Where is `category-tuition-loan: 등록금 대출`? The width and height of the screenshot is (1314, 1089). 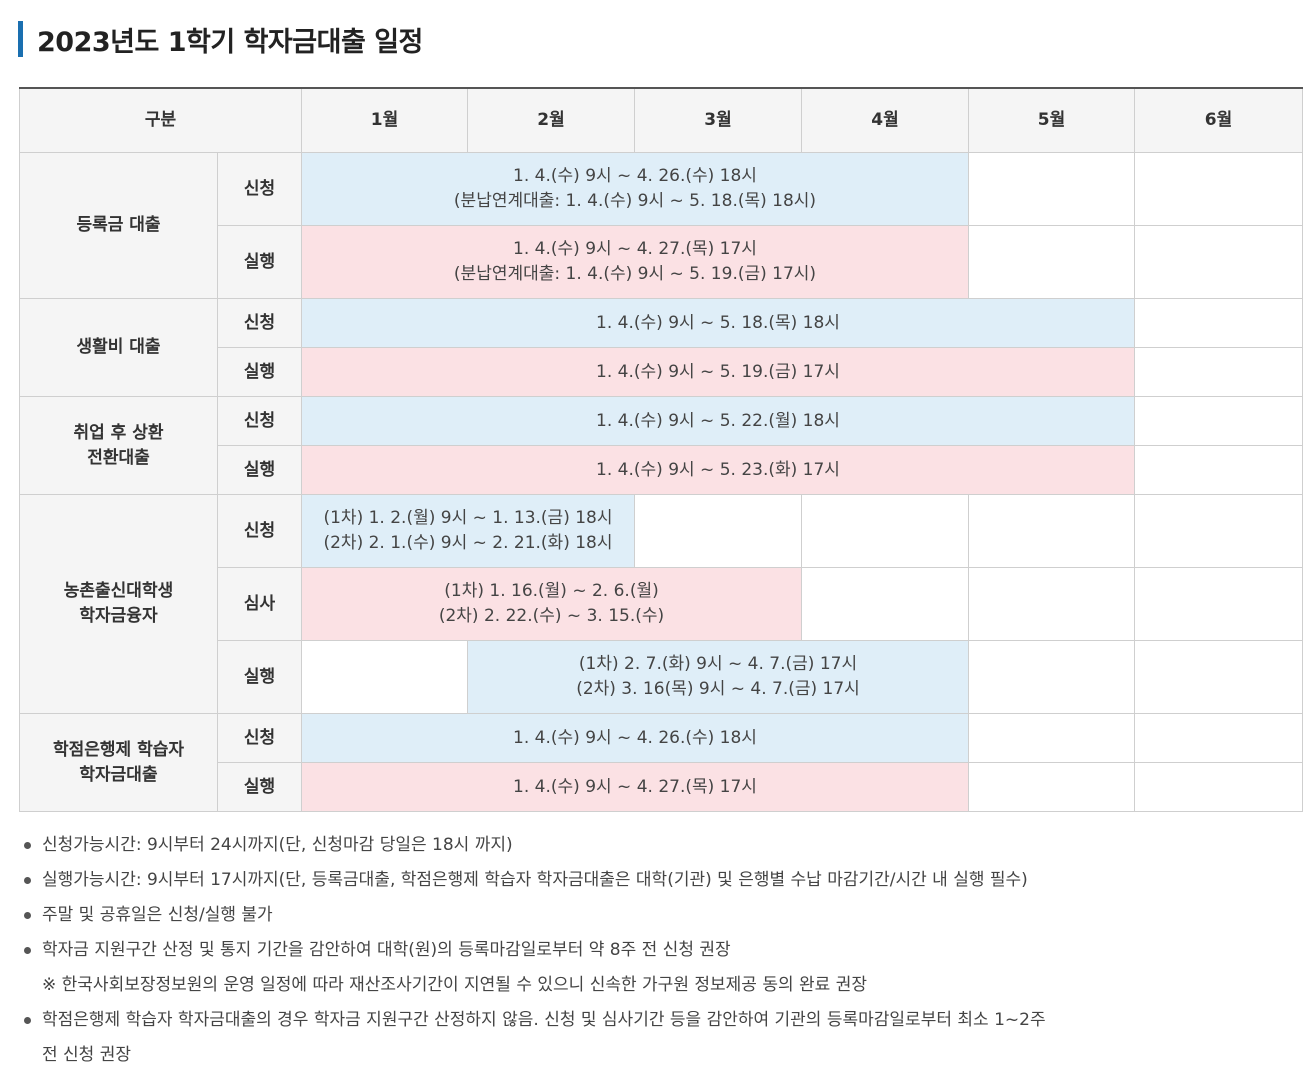 category-tuition-loan: 등록금 대출 is located at coordinates (118, 225).